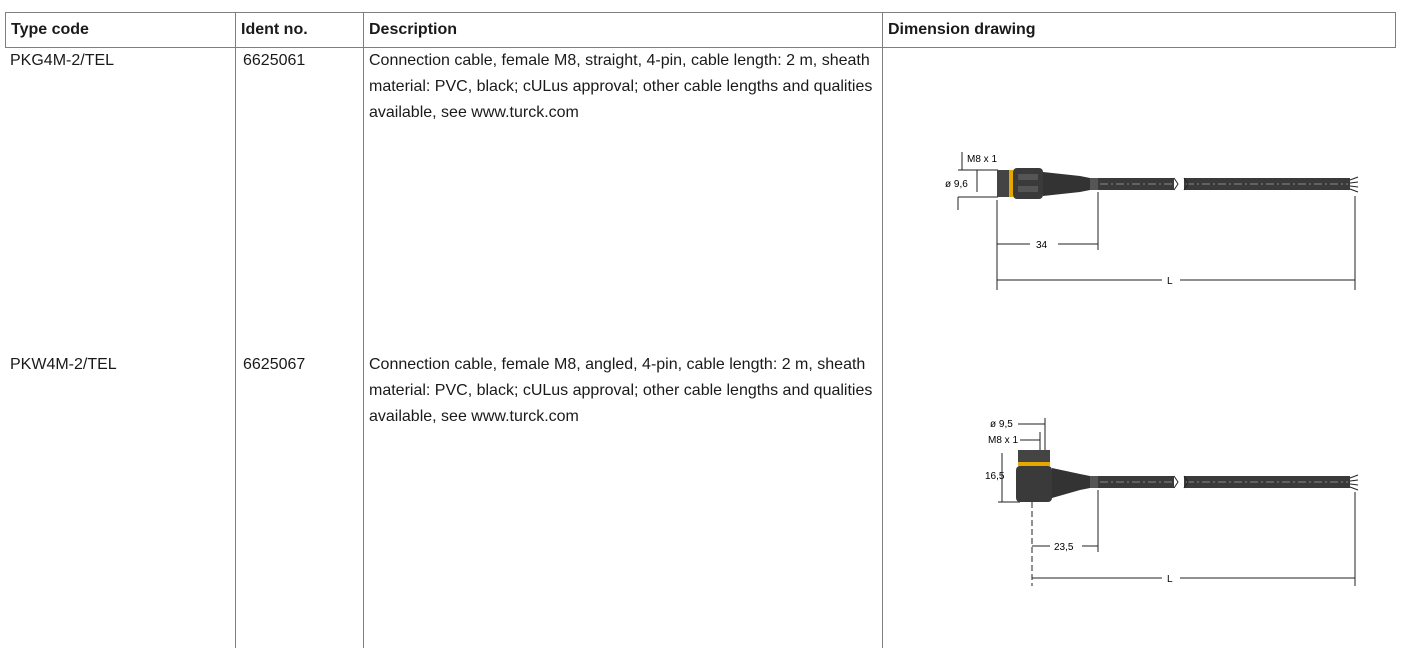 The image size is (1401, 648). Describe the element at coordinates (1042, 245) in the screenshot. I see `head-length-label: 34` at that location.